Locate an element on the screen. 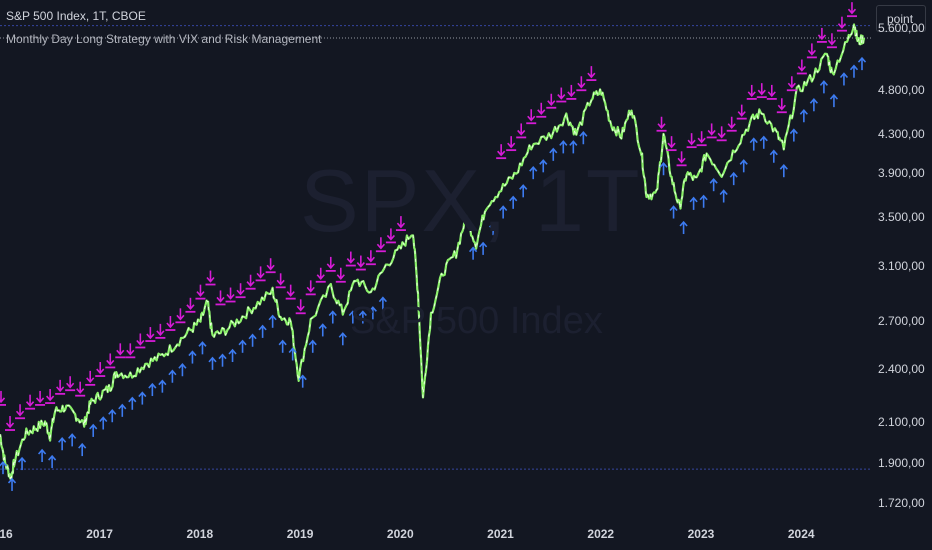 Image resolution: width=932 pixels, height=550 pixels. y-tick-label: 2.400,00 is located at coordinates (901, 368).